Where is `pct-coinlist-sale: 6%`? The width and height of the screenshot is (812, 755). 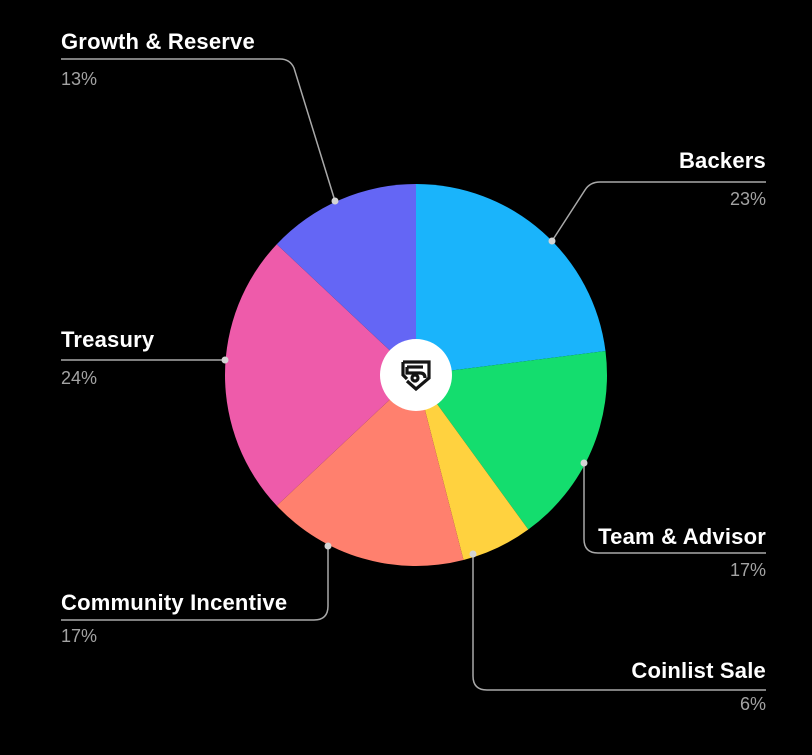
pct-coinlist-sale: 6% is located at coordinates (752, 704).